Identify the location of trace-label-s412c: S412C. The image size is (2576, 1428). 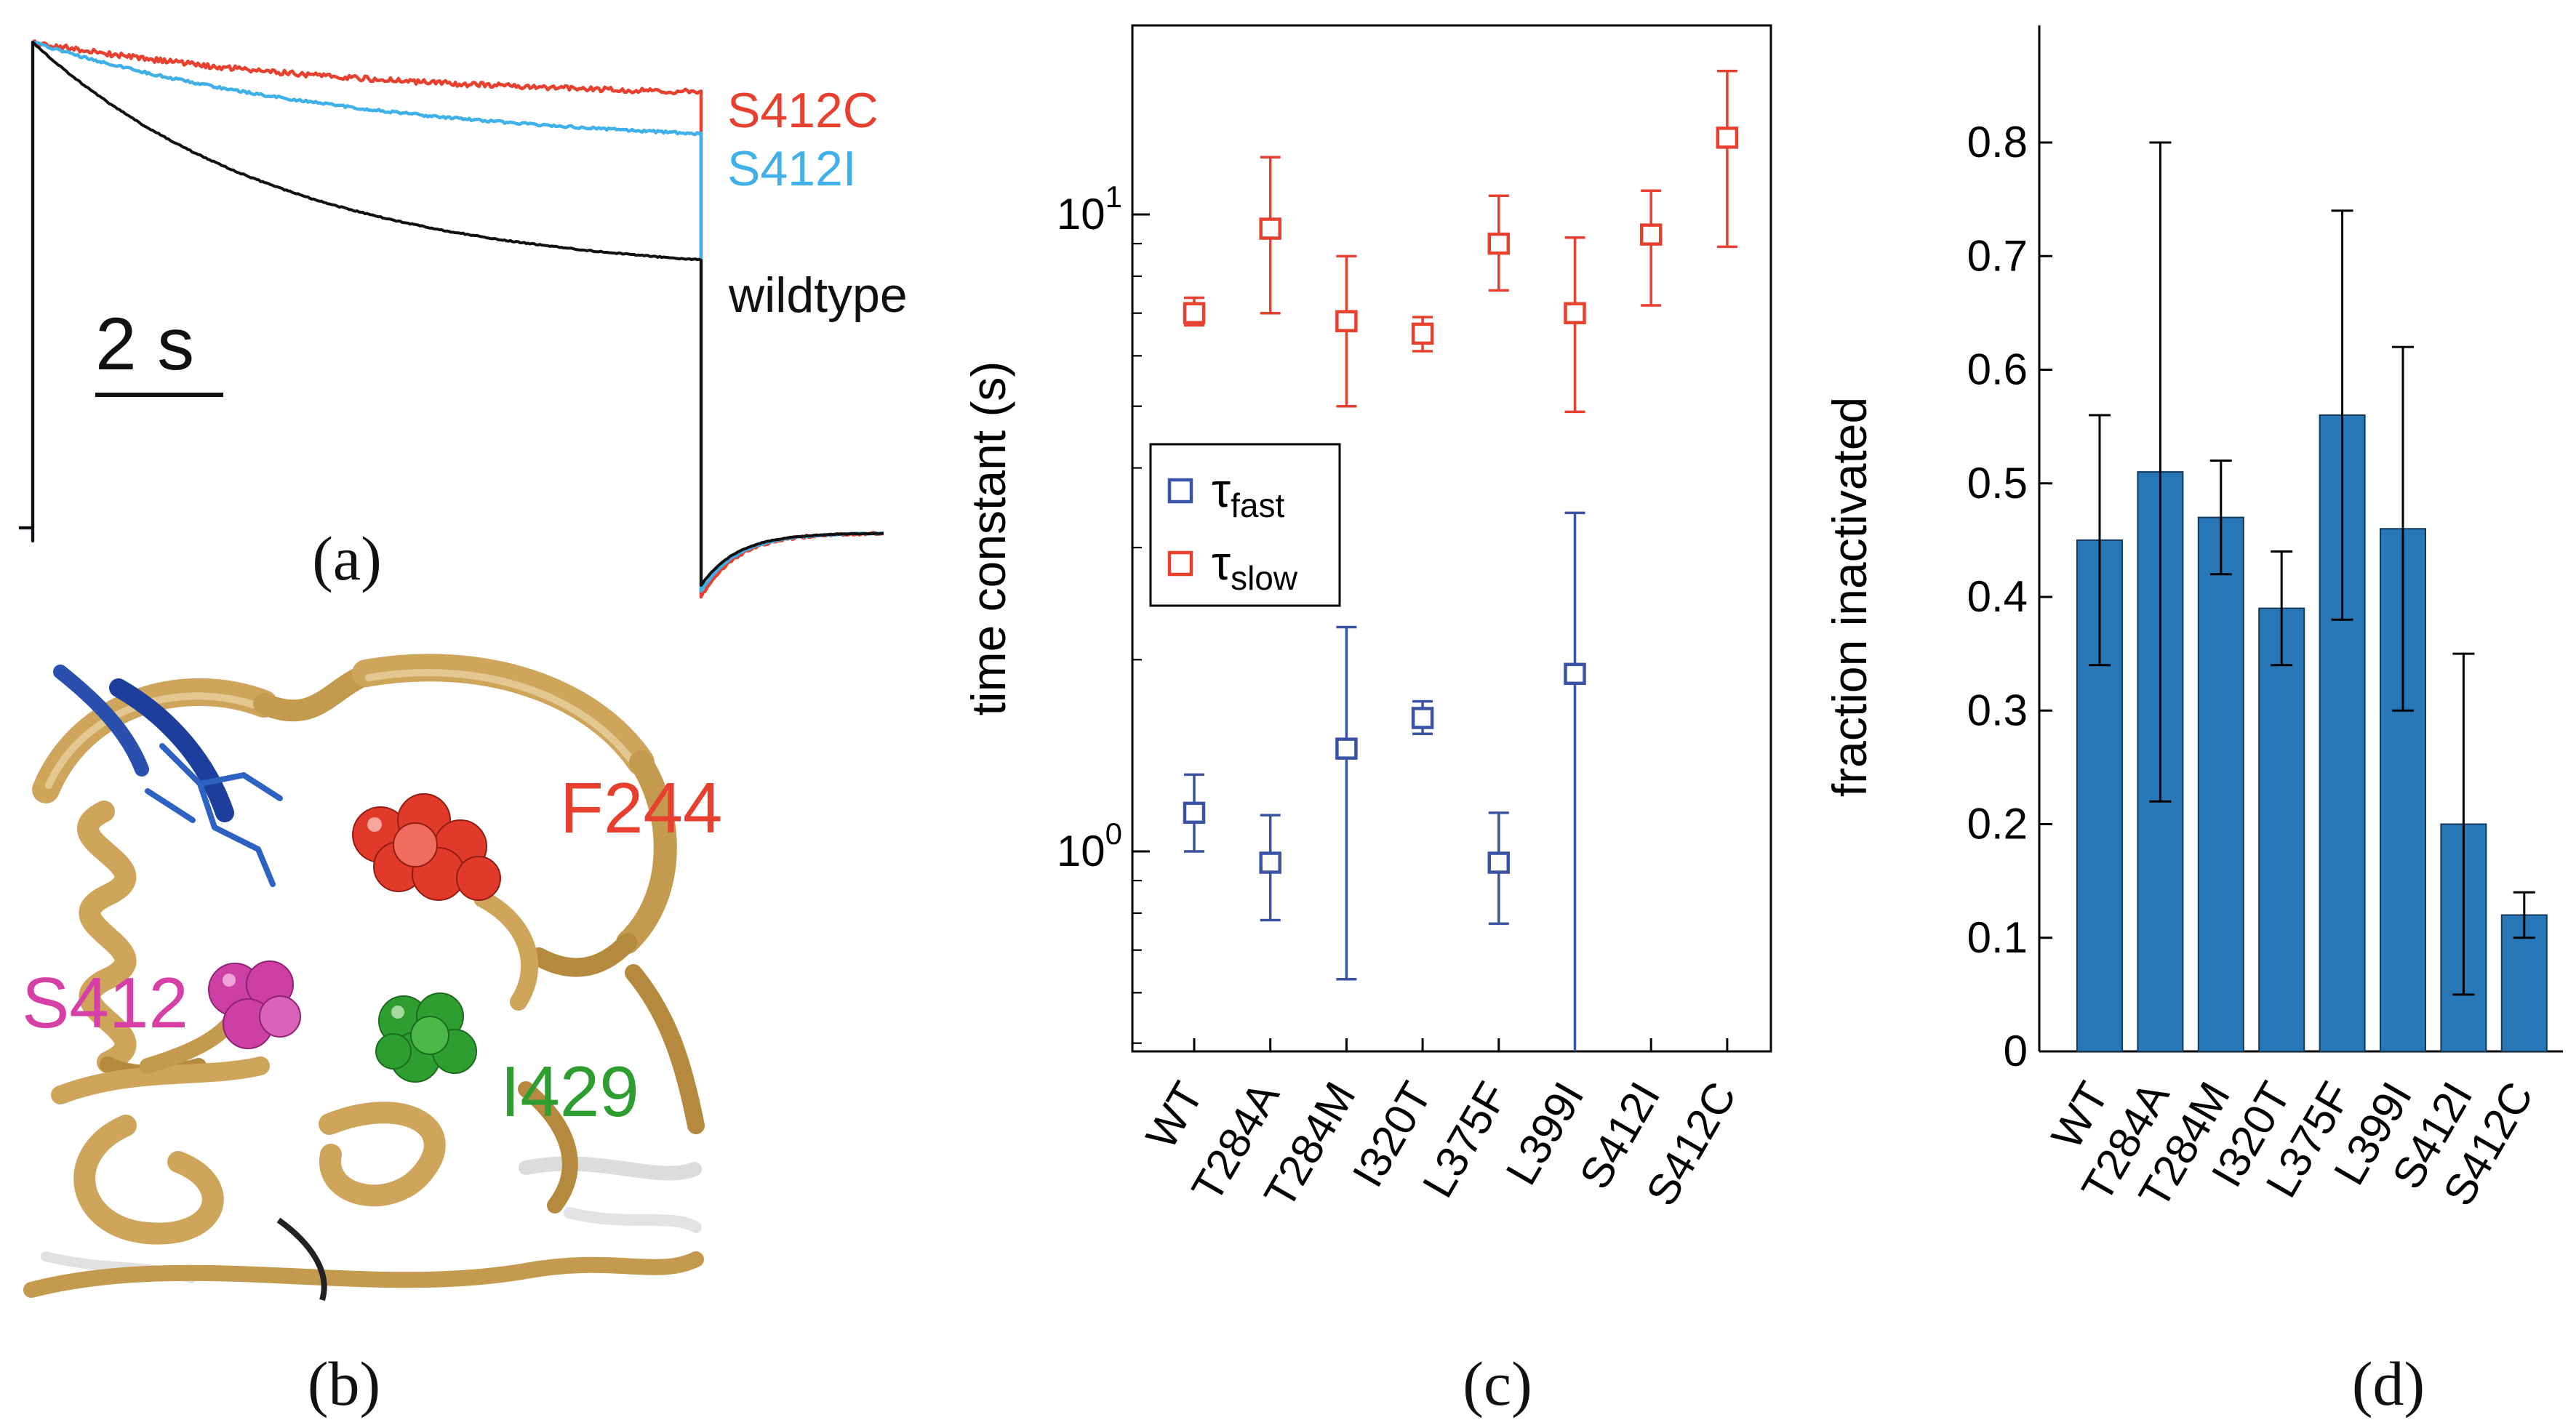
(803, 110).